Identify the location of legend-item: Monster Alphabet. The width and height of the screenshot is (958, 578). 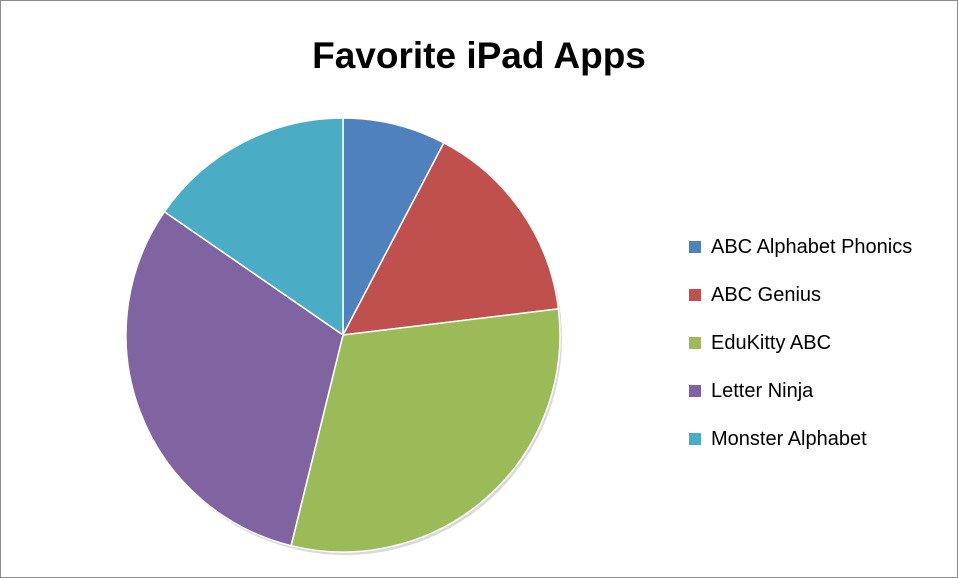
(800, 439).